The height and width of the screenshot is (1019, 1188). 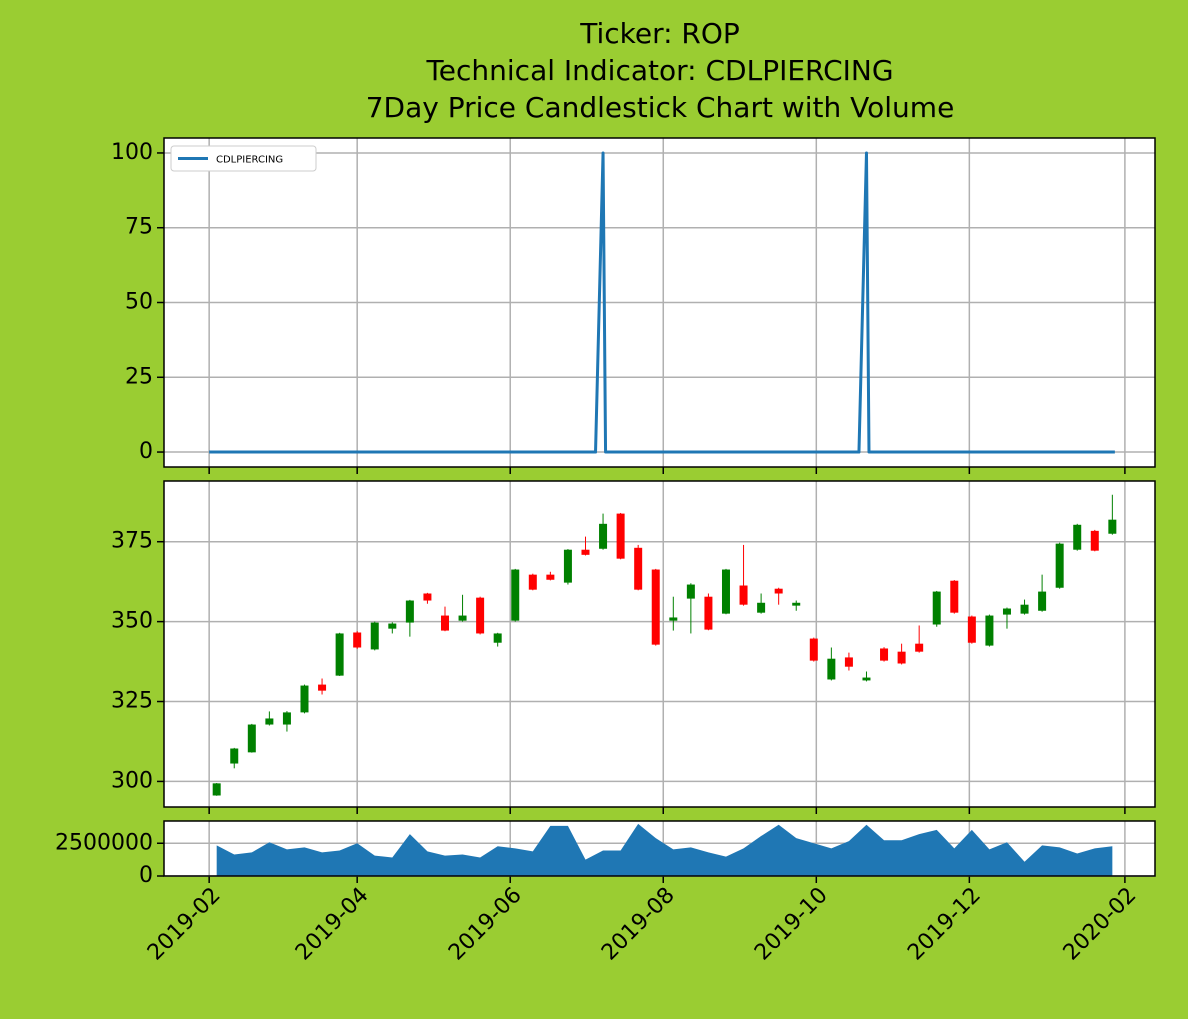 What do you see at coordinates (1100, 924) in the screenshot?
I see `x-tick-label: 2020-02` at bounding box center [1100, 924].